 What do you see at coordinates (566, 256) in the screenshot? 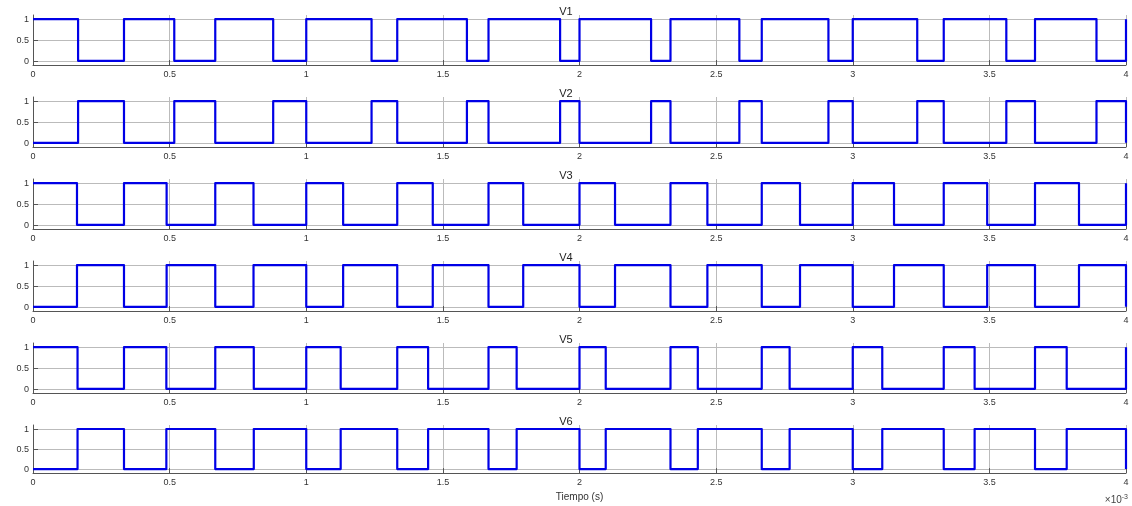
I see `chart-title: V4` at bounding box center [566, 256].